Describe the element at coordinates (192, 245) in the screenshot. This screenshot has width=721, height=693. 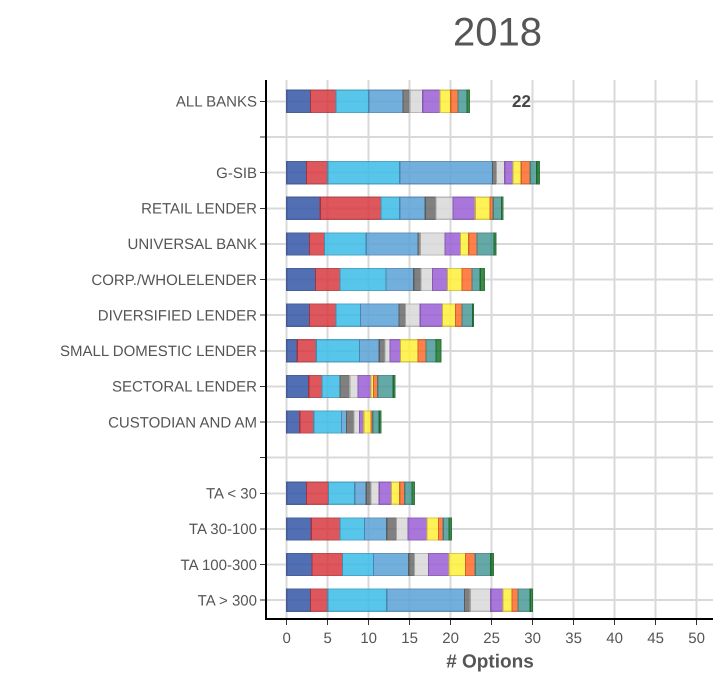
I see `y-tick-label: UNIVERSAL BANK` at that location.